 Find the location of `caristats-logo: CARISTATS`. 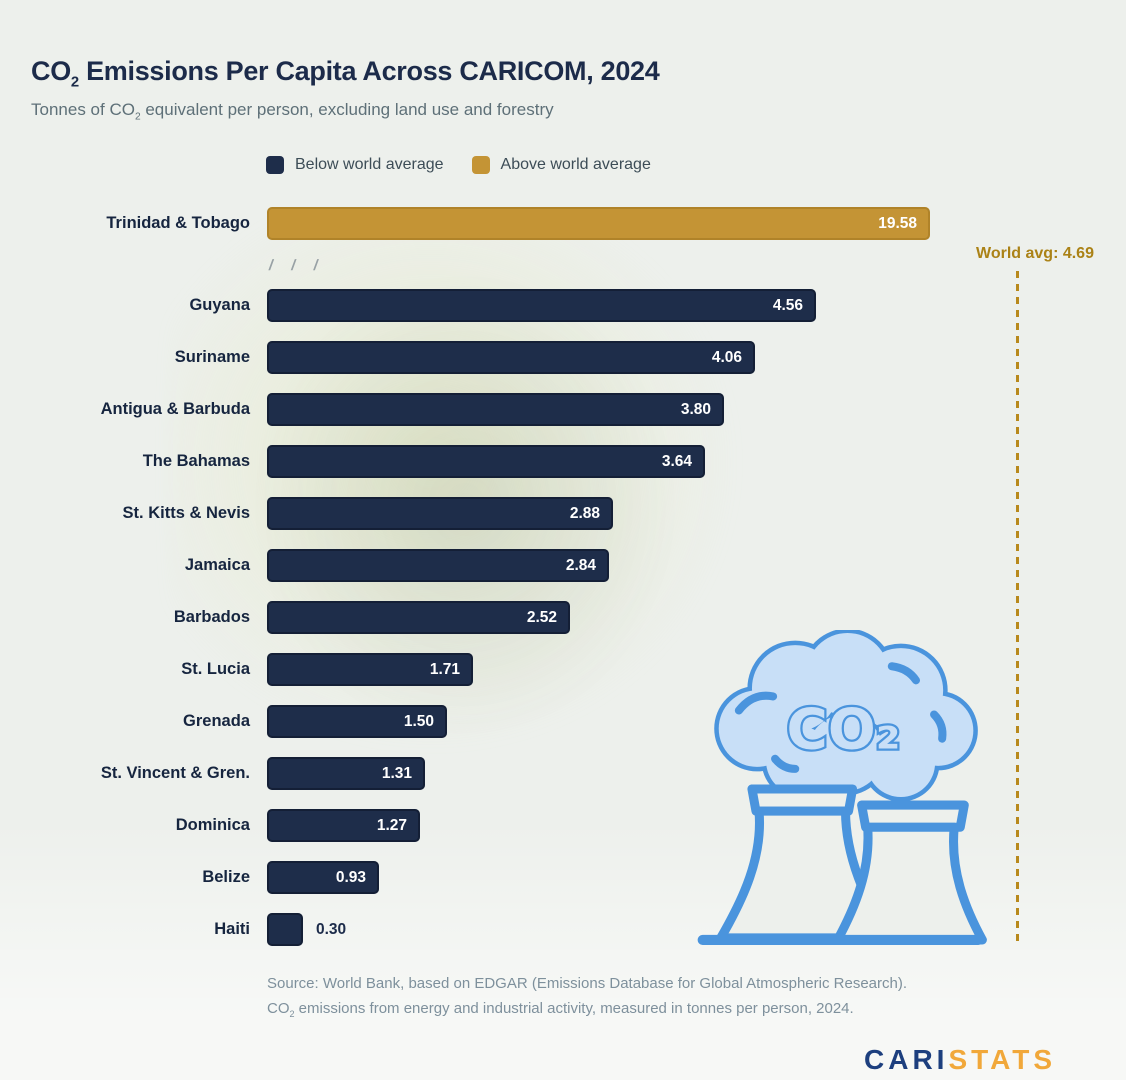

caristats-logo: CARISTATS is located at coordinates (960, 1060).